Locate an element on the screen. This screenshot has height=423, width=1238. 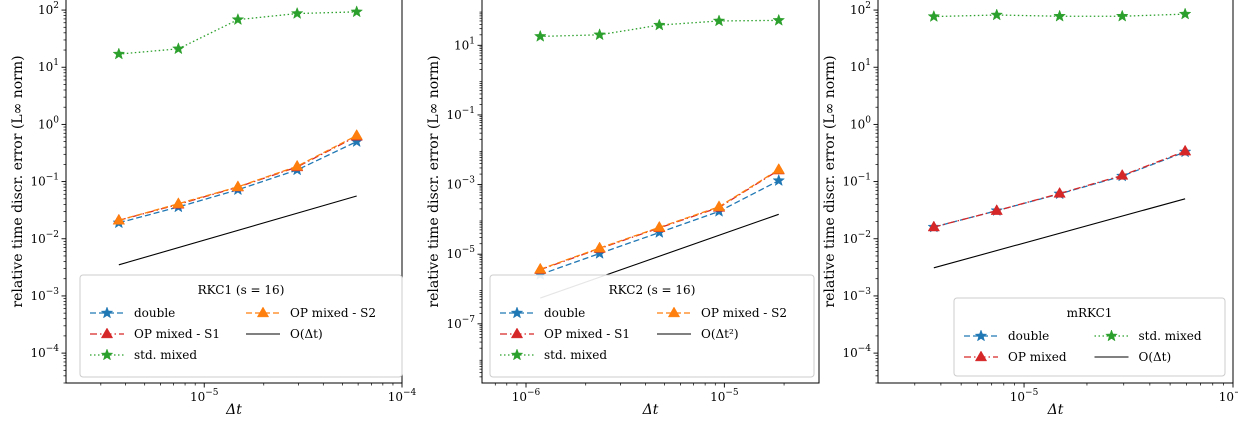
series-line-op-mixed-s2 is located at coordinates (660, 219).